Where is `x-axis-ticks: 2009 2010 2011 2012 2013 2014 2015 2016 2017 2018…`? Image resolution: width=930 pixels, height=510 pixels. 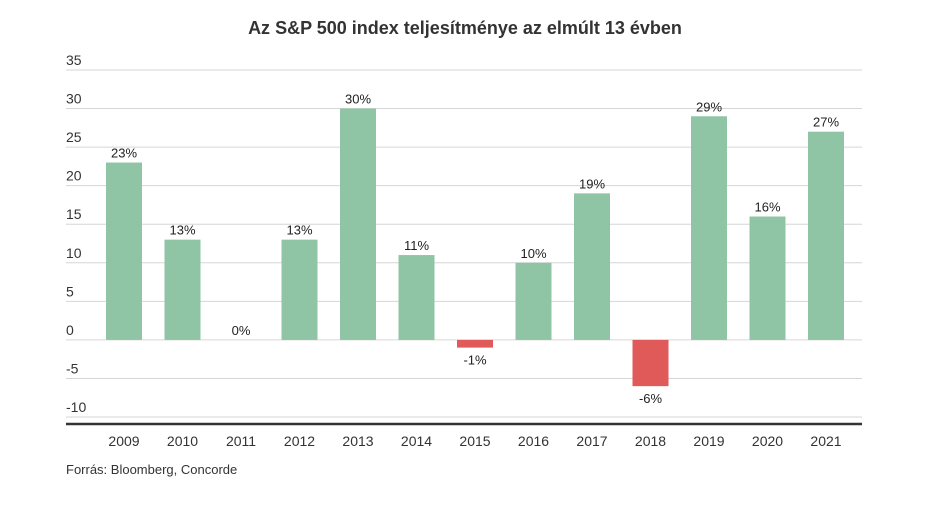 x-axis-ticks: 2009 2010 2011 2012 2013 2014 2015 2016 2017 2018… is located at coordinates (474, 441).